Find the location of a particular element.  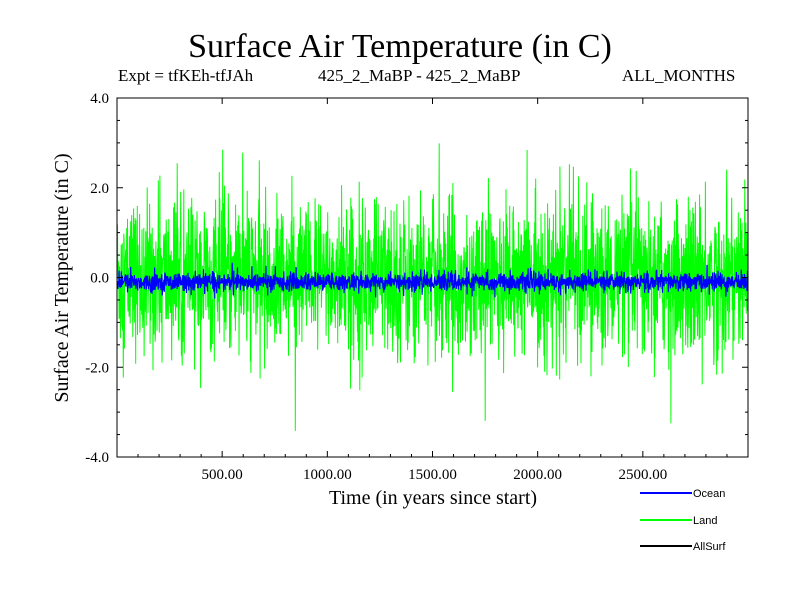

chart-title: Surface Air Temperature (in C) is located at coordinates (400, 46).